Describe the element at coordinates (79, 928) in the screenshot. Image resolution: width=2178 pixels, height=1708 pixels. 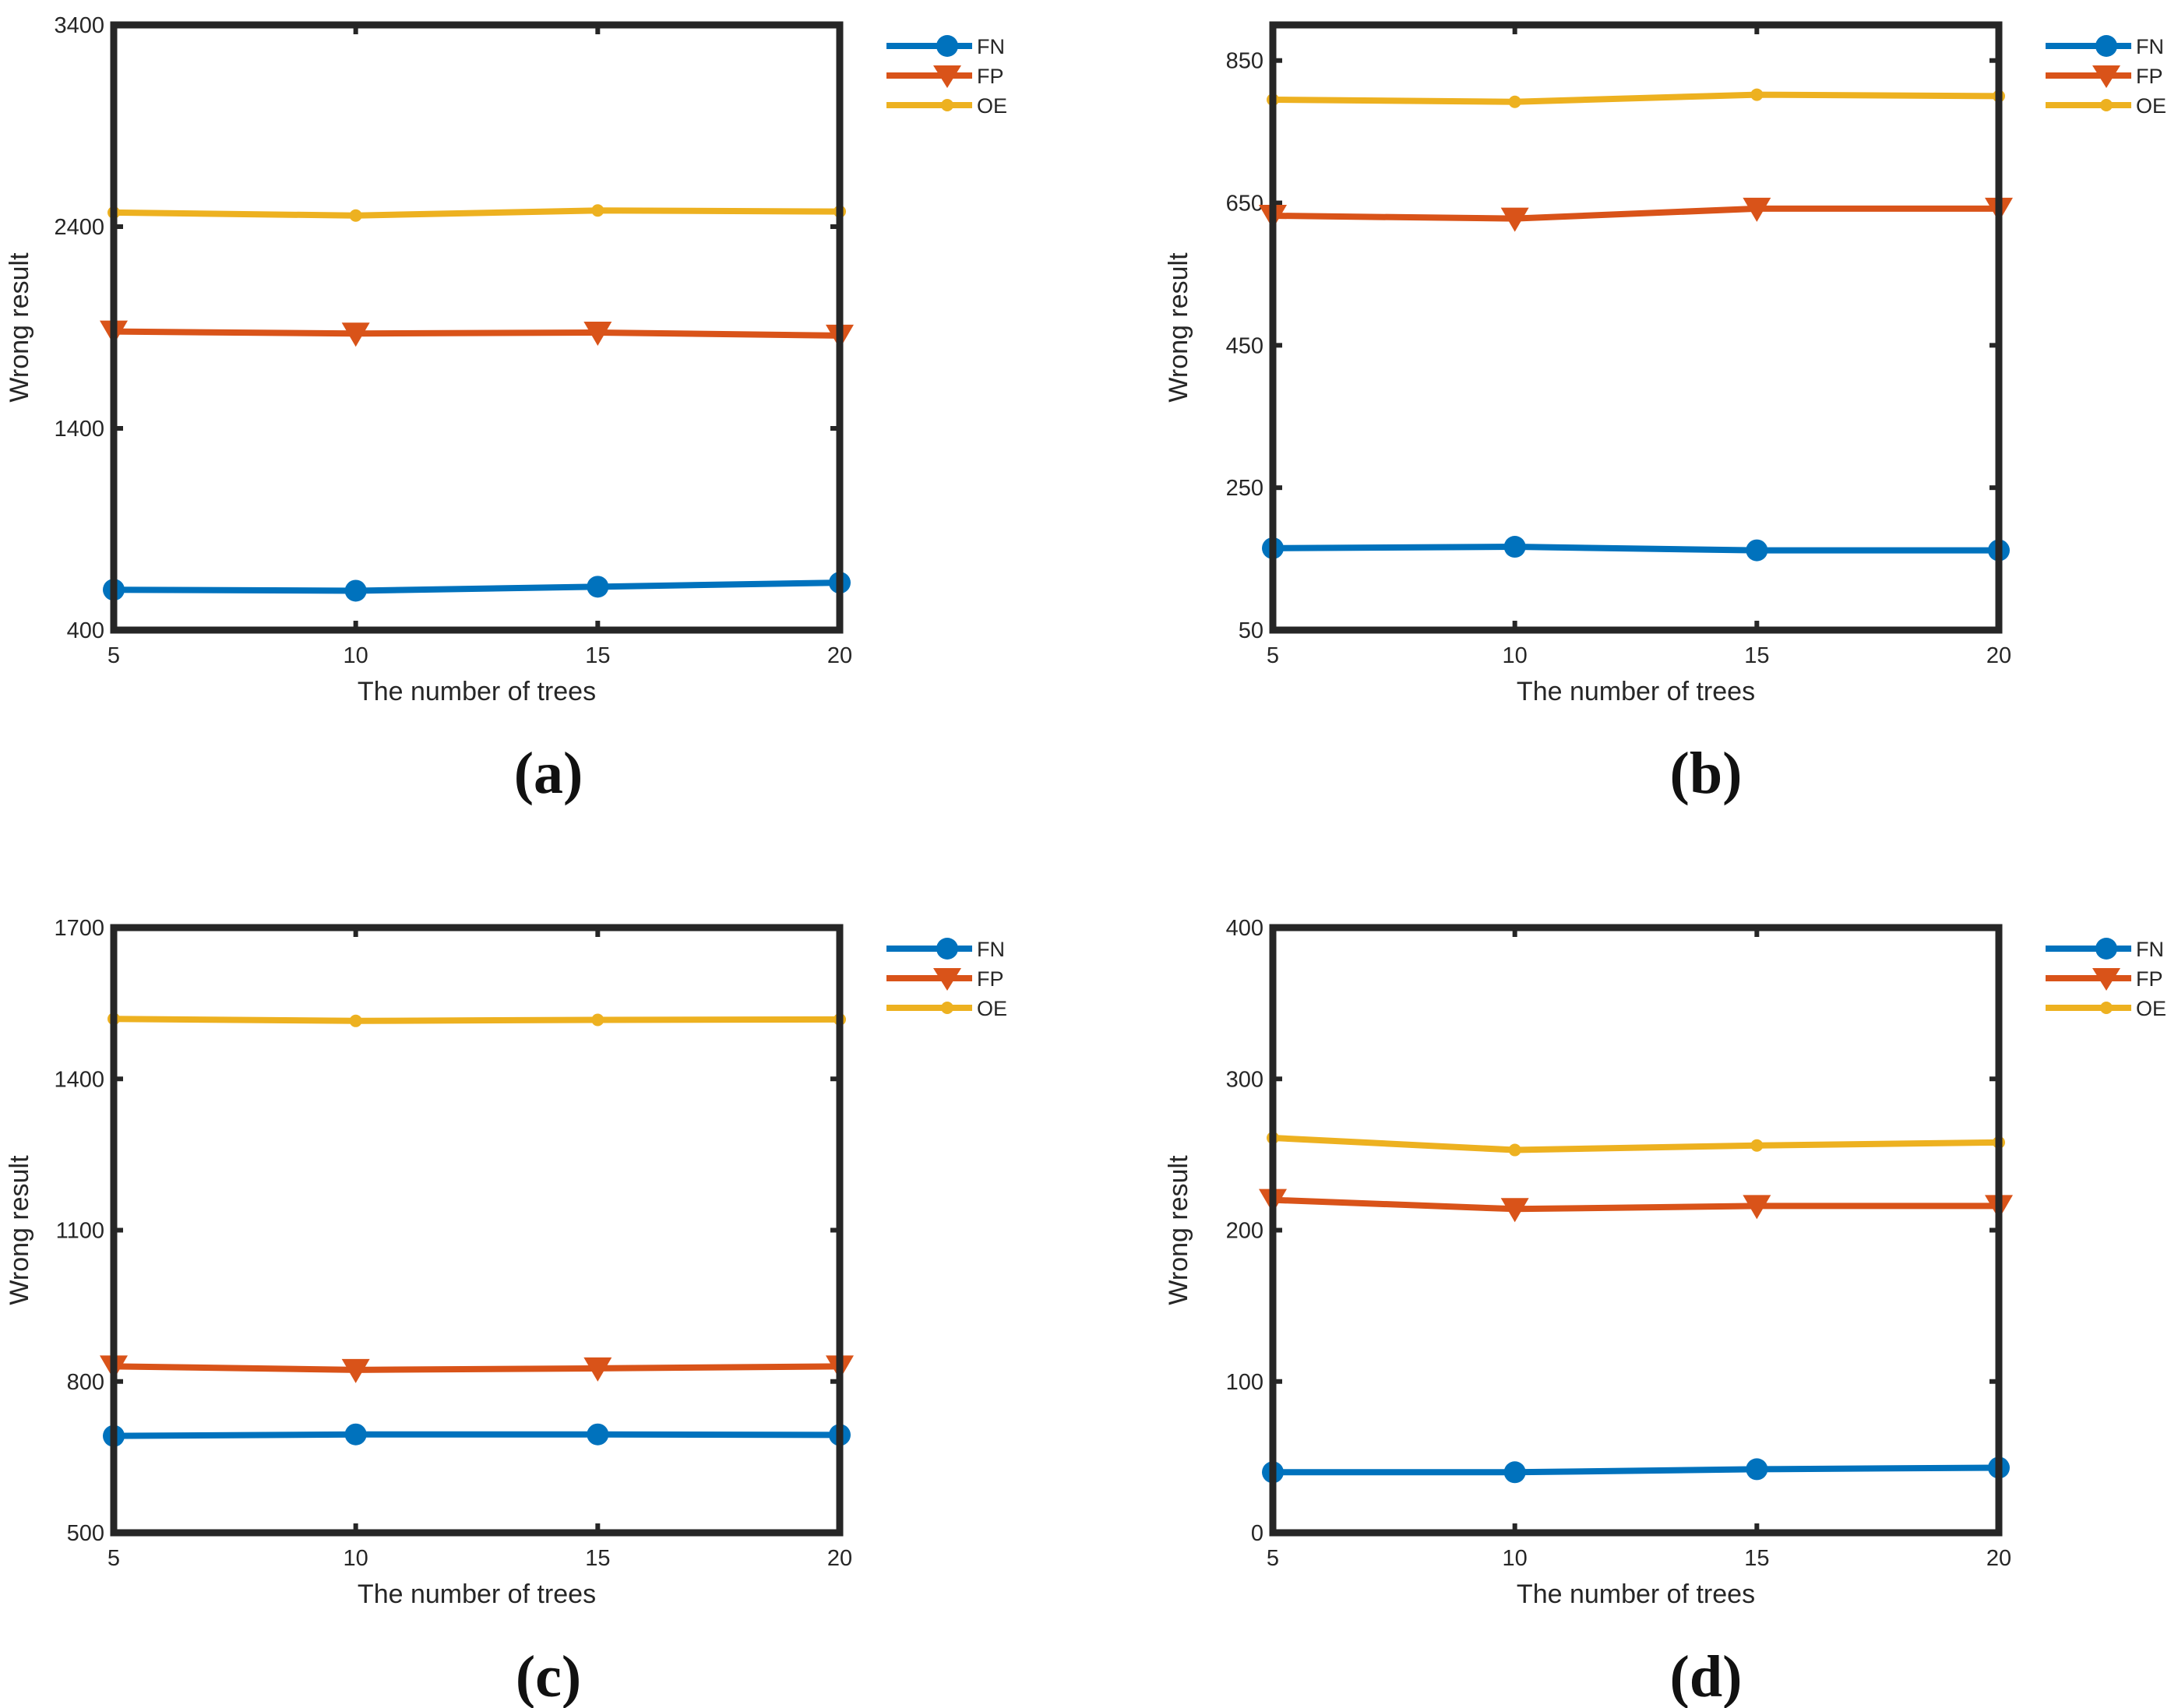
I see `y-tick-label: 1700` at that location.